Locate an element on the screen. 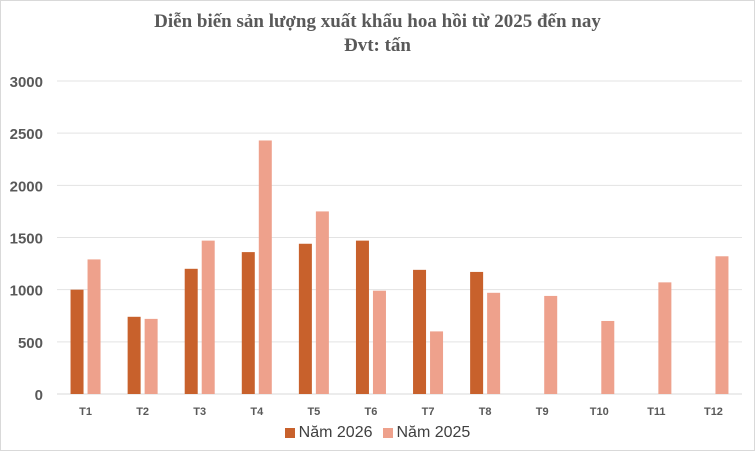  chart-subtitle: Đvt: tấn is located at coordinates (377, 45).